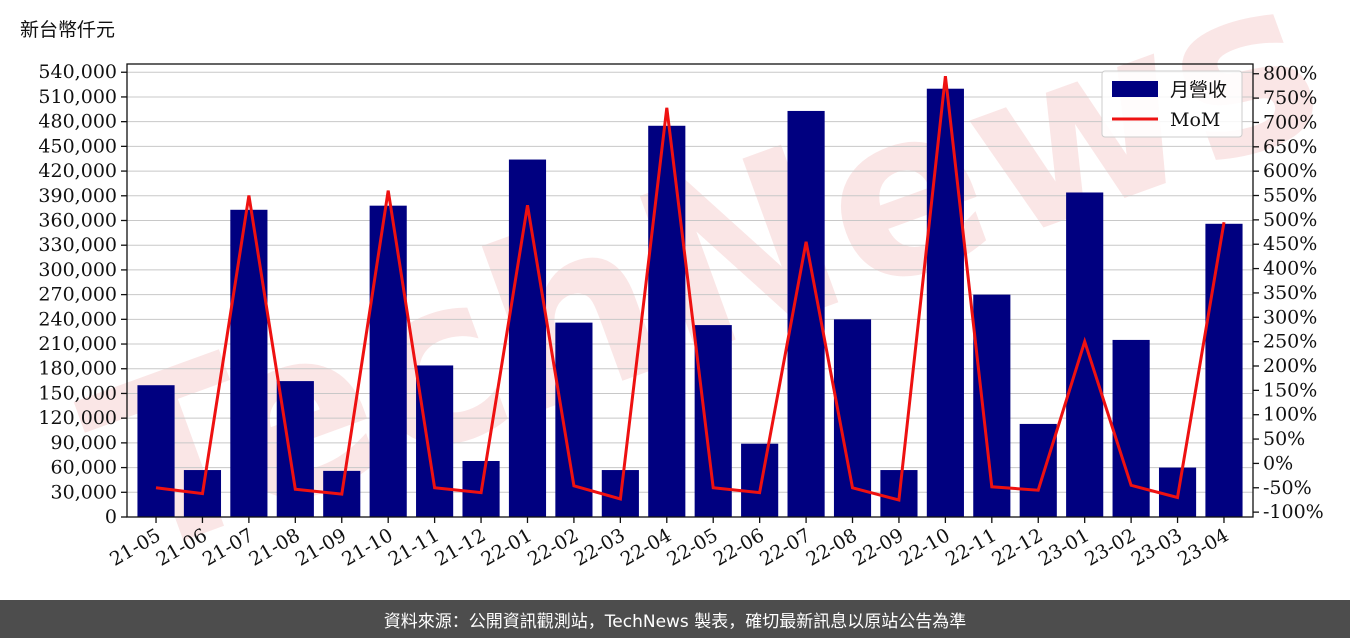  I want to click on x-tick-label: 22-12, so click(1017, 547).